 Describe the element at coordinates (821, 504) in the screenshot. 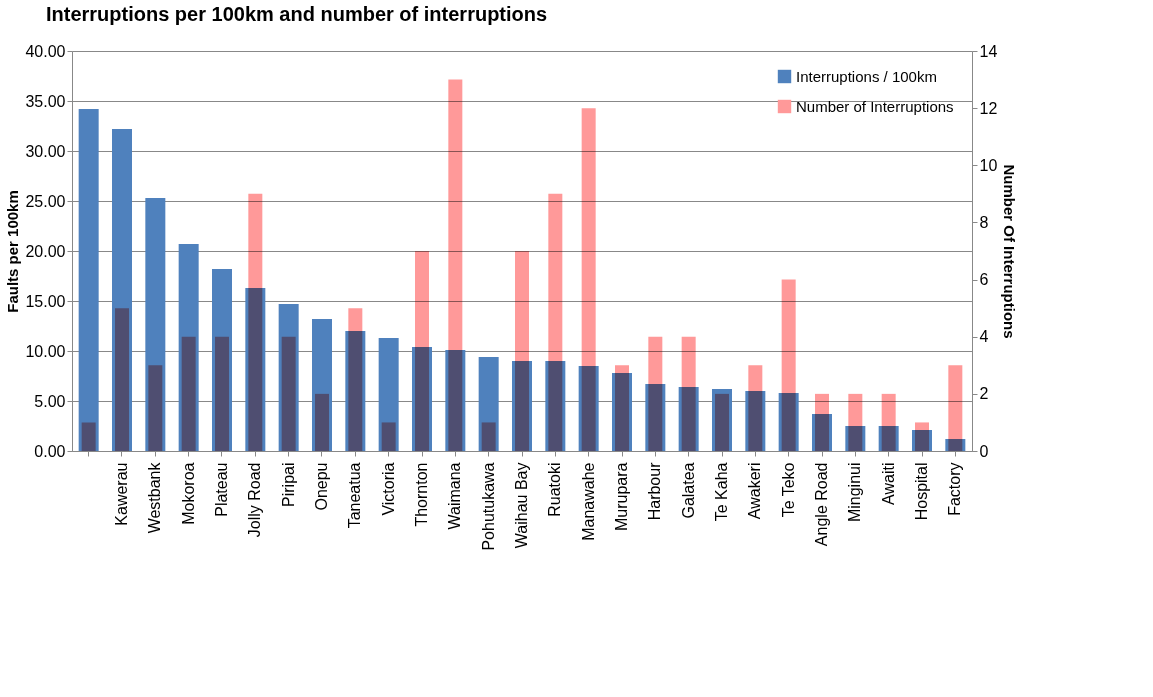

I see `x-tick-label: Angle Road` at that location.